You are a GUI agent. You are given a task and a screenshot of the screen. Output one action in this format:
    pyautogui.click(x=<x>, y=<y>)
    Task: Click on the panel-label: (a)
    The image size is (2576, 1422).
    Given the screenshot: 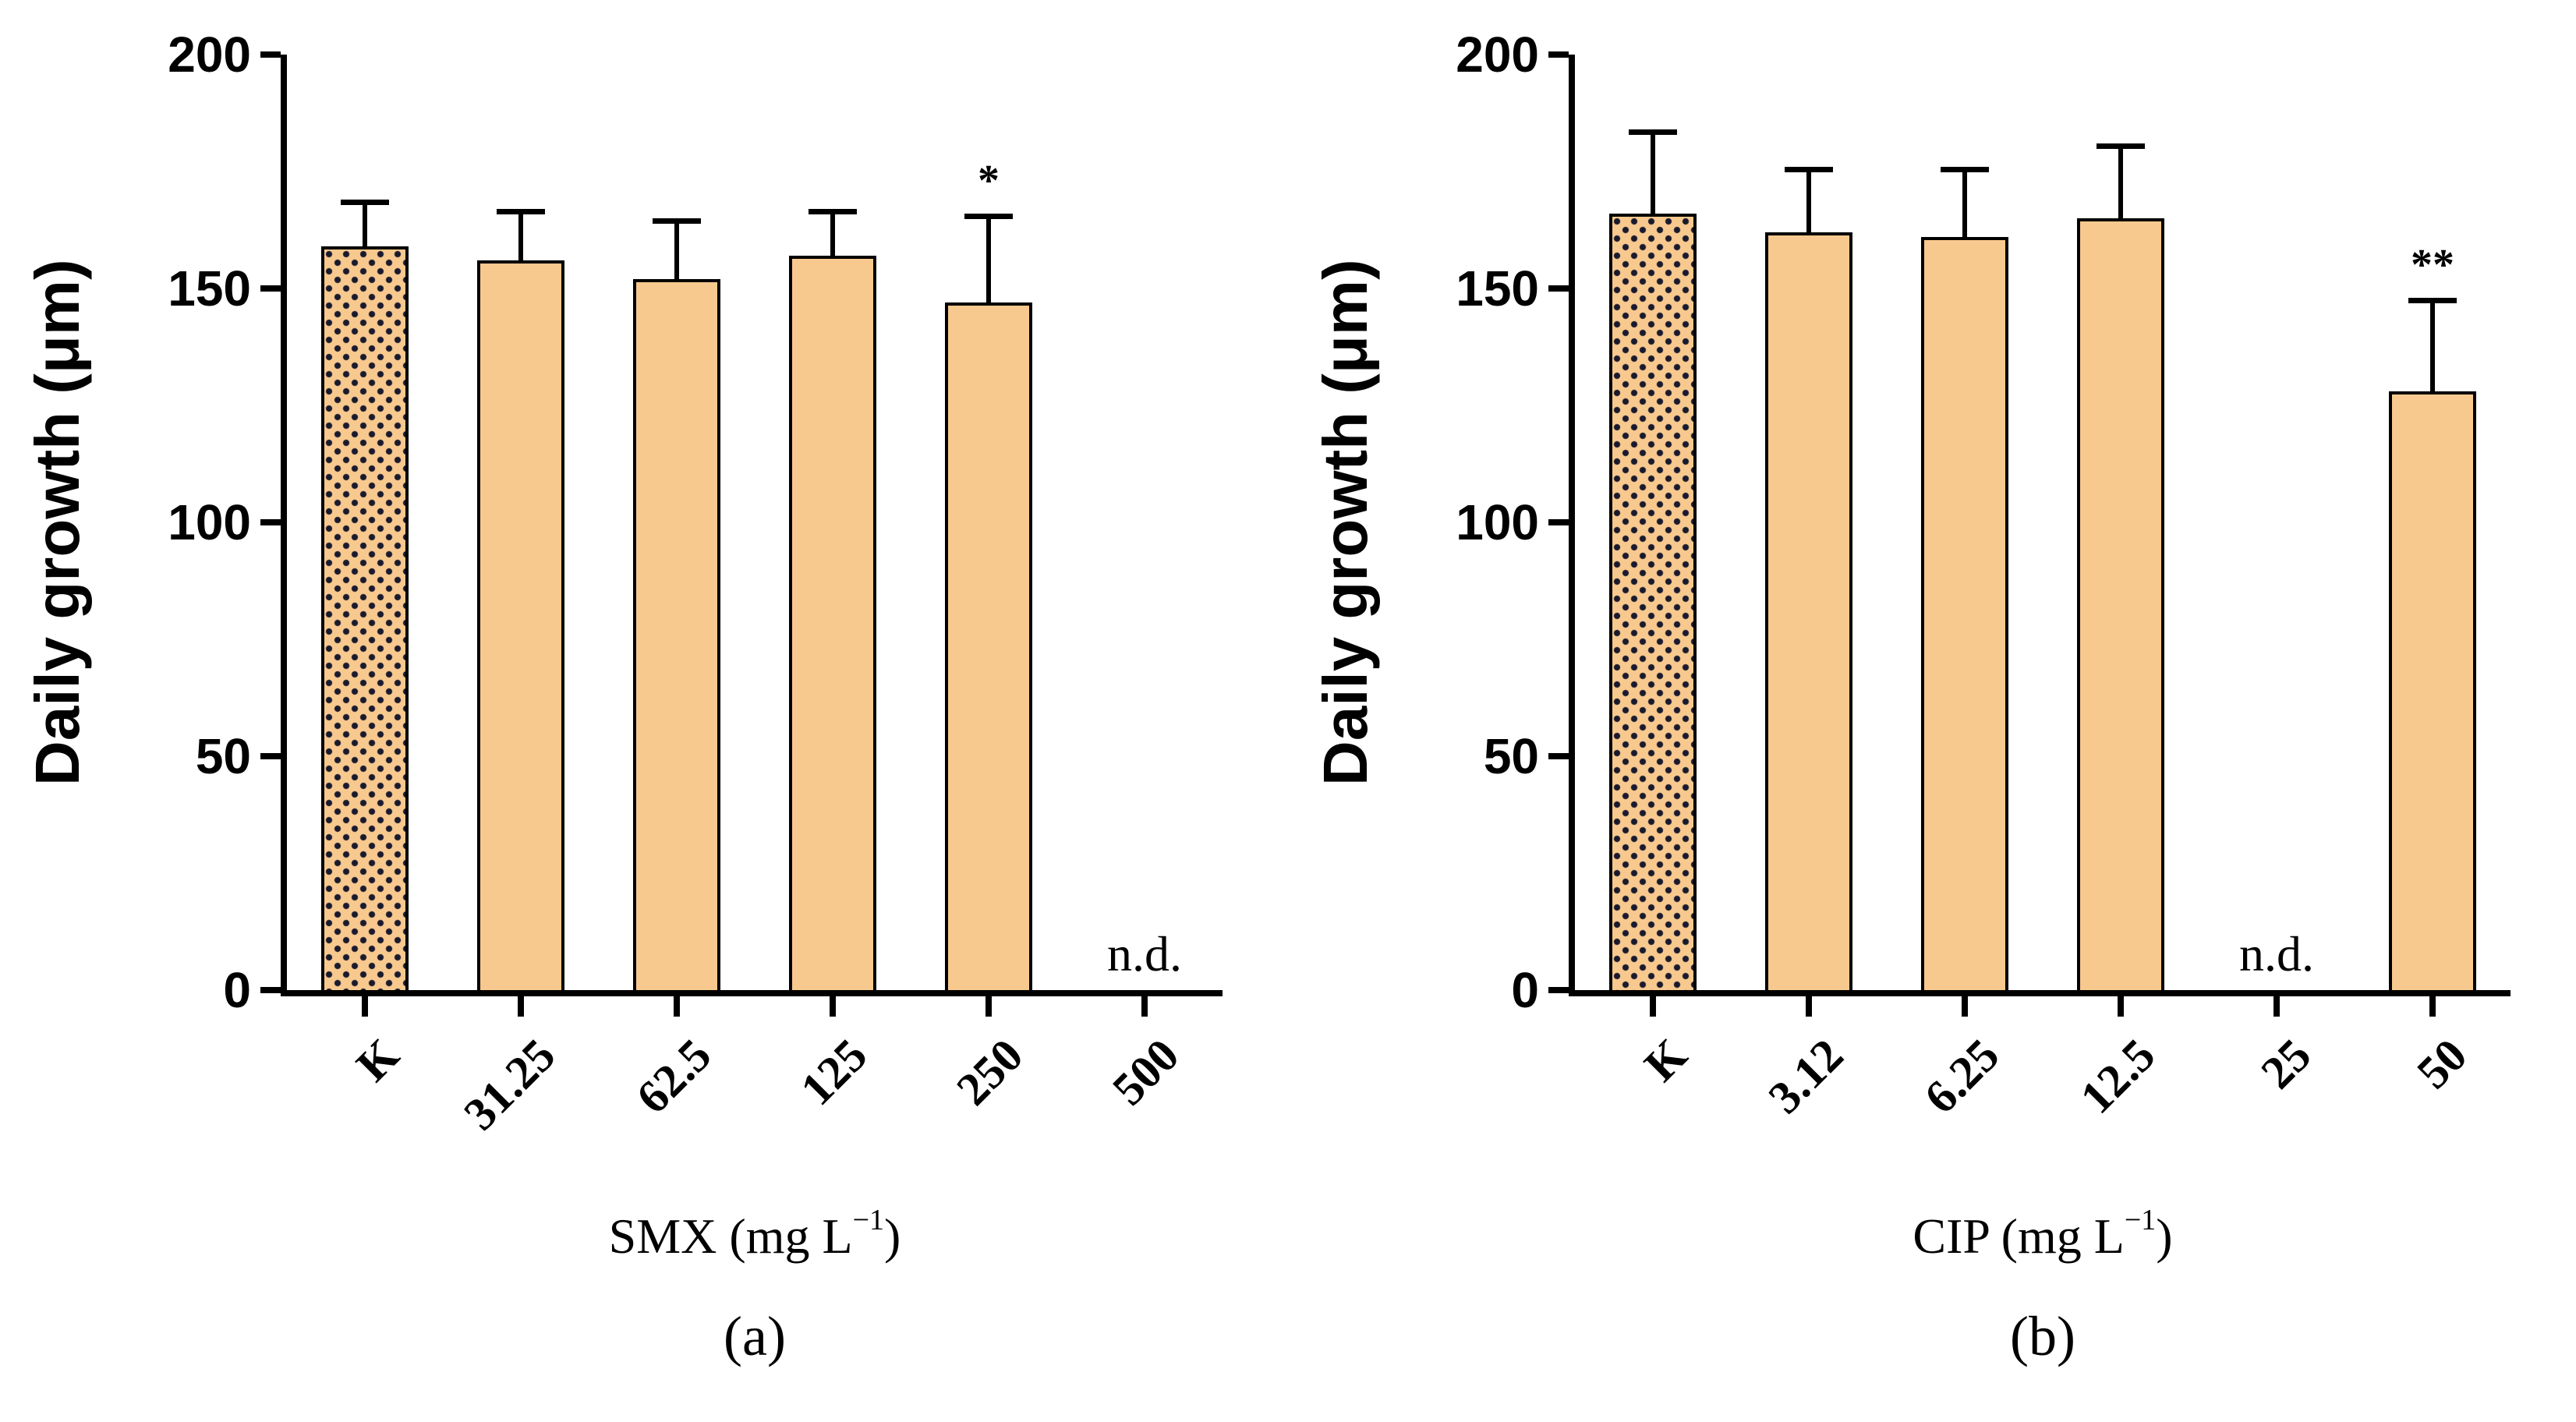 What is the action you would take?
    pyautogui.click(x=755, y=1336)
    